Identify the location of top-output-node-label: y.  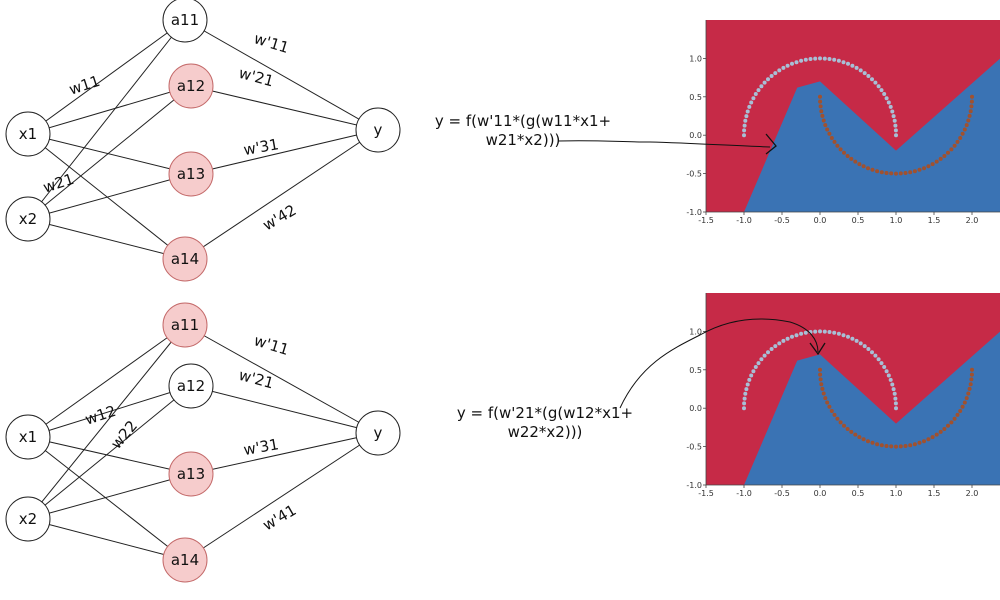
(378, 130).